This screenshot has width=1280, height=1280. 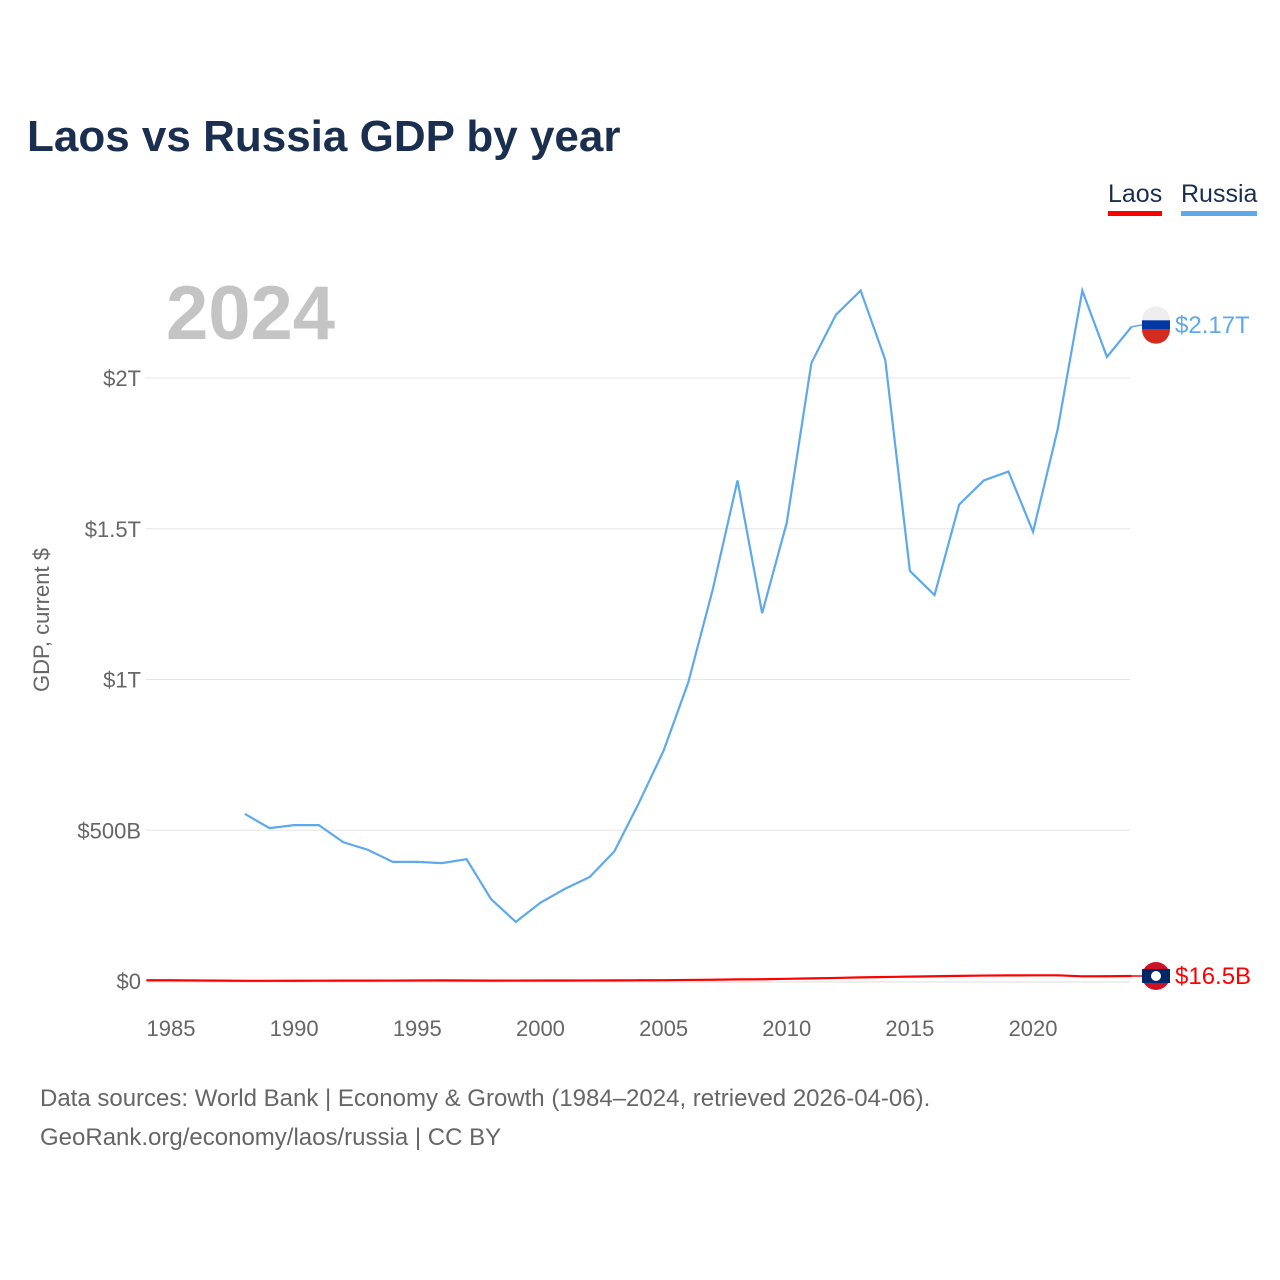 What do you see at coordinates (540, 1028) in the screenshot?
I see `x-tick-label: 2000` at bounding box center [540, 1028].